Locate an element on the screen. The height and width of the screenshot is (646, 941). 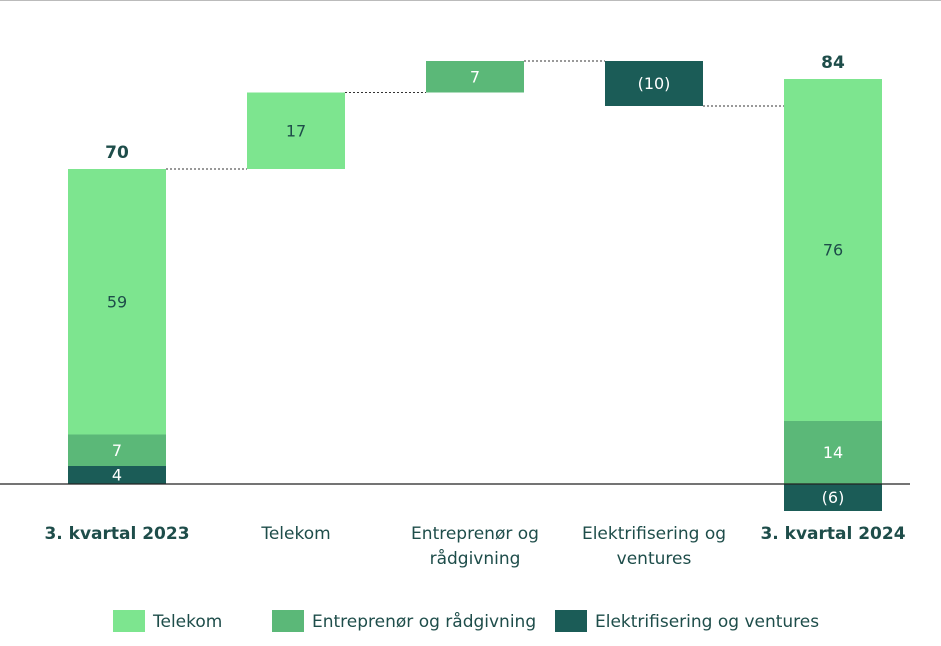
data-label: 76 is located at coordinates (833, 250).